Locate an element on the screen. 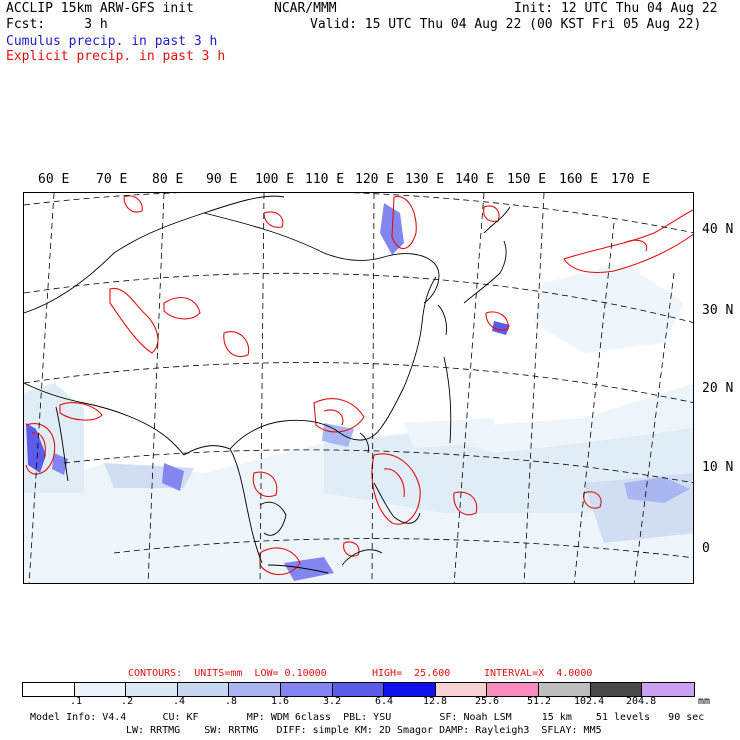 The width and height of the screenshot is (740, 740). forecast-hour: Fcst: 3 h is located at coordinates (57, 24).